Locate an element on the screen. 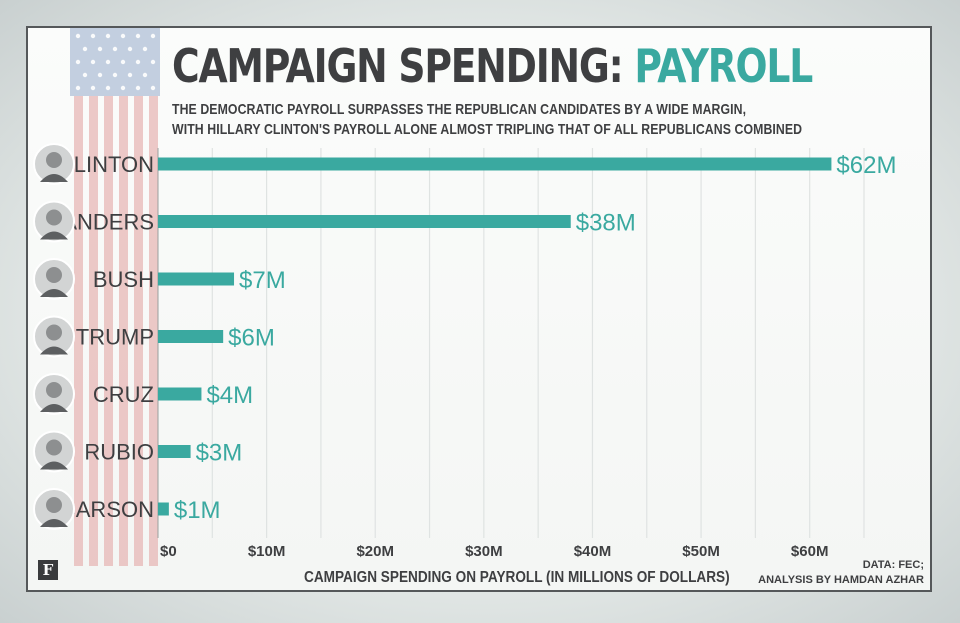  page-title: CAMPAIGN SPENDING: PAYROLL is located at coordinates (492, 66).